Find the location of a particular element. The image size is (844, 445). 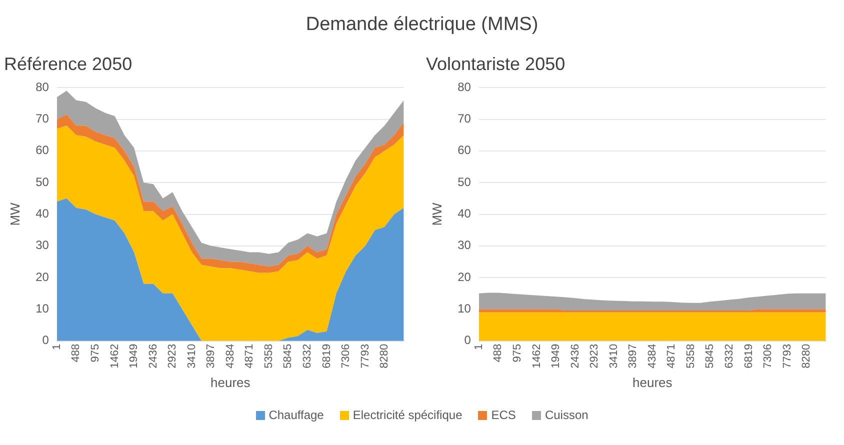

text: Demande électrique (MMS) is located at coordinates (422, 25).